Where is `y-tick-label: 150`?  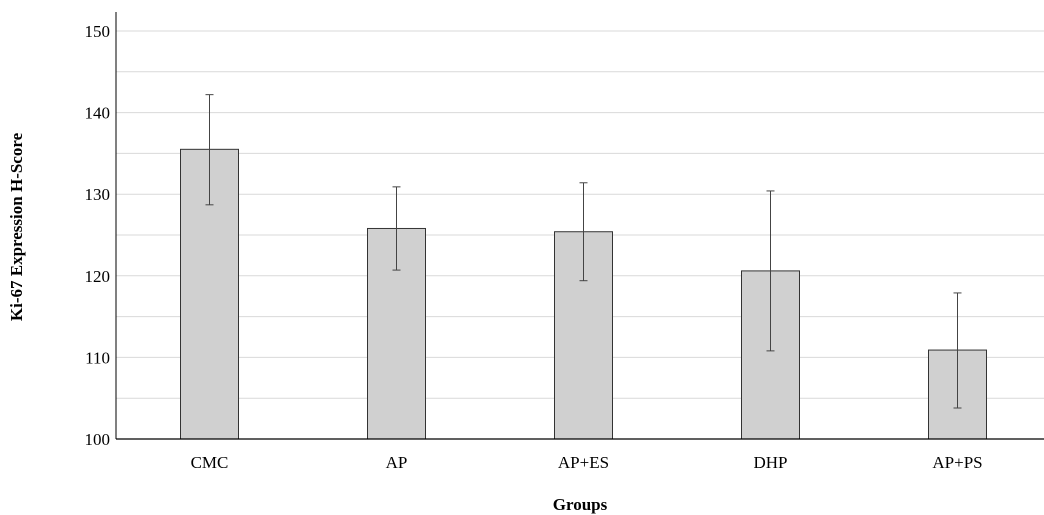
y-tick-label: 150 is located at coordinates (98, 31).